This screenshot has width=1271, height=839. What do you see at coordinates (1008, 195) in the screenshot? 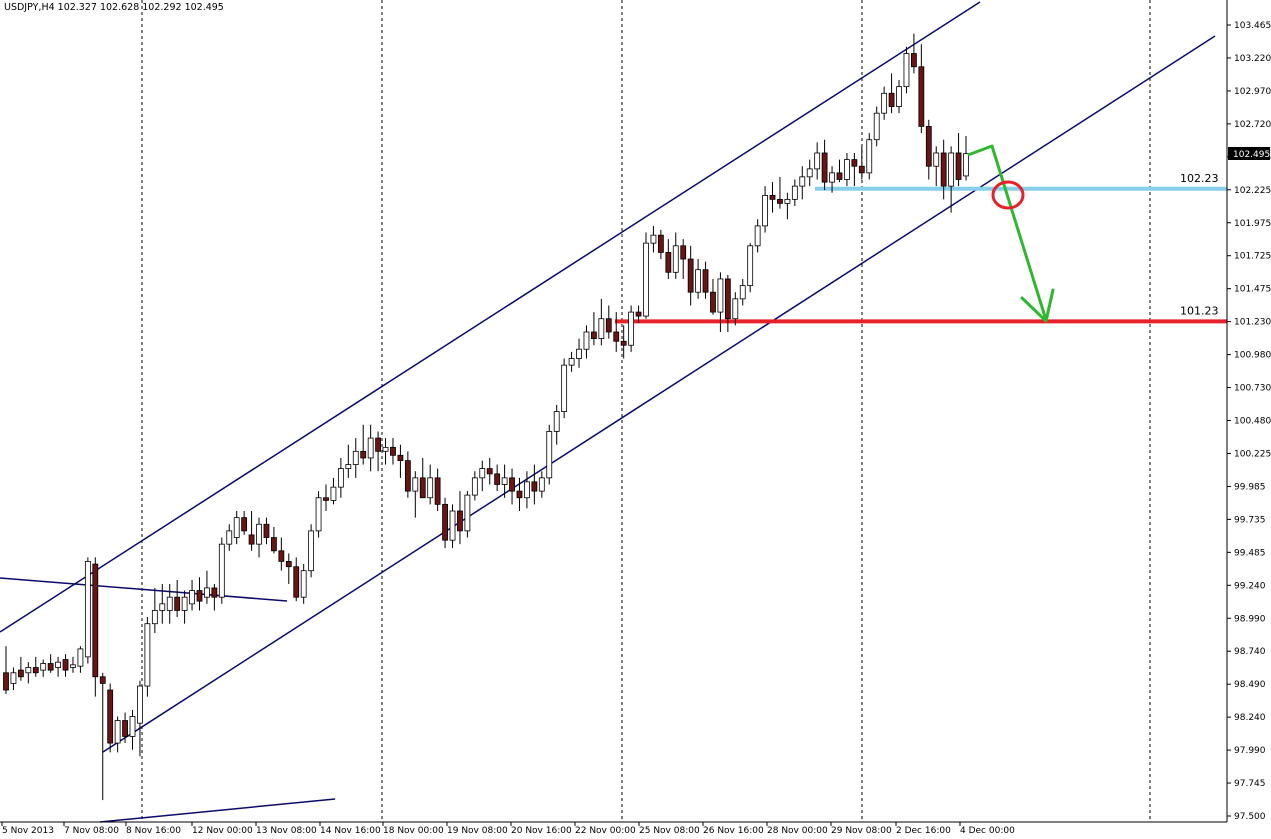
I see `breakout-circle` at bounding box center [1008, 195].